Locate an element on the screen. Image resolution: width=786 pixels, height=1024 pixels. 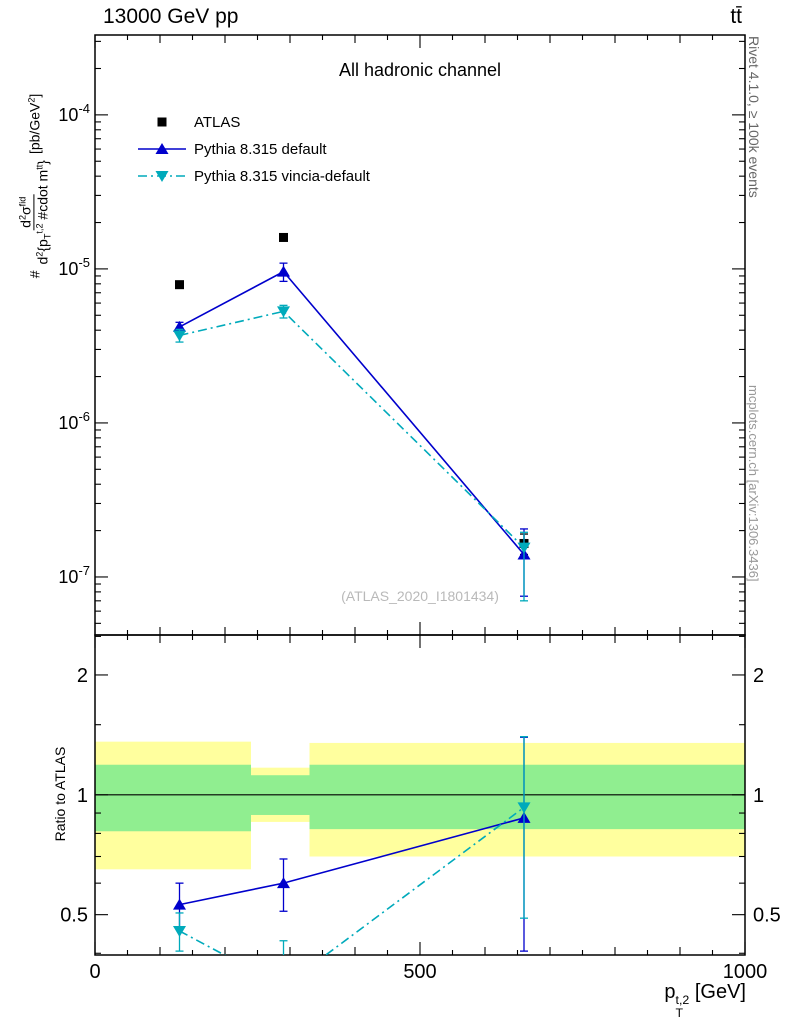
ratio-y-axis-label: Ratio to ATLAS is located at coordinates (60, 794).